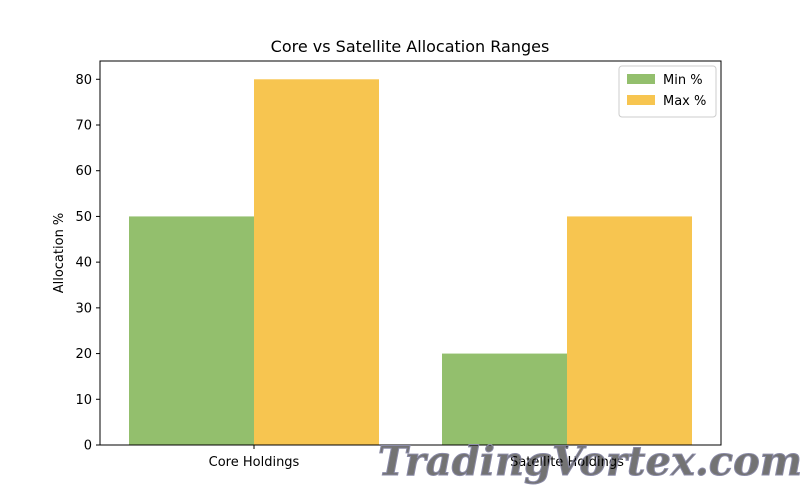 The height and width of the screenshot is (504, 800). Describe the element at coordinates (410, 46) in the screenshot. I see `chart-title: Core vs Satellite Allocation Ranges` at that location.